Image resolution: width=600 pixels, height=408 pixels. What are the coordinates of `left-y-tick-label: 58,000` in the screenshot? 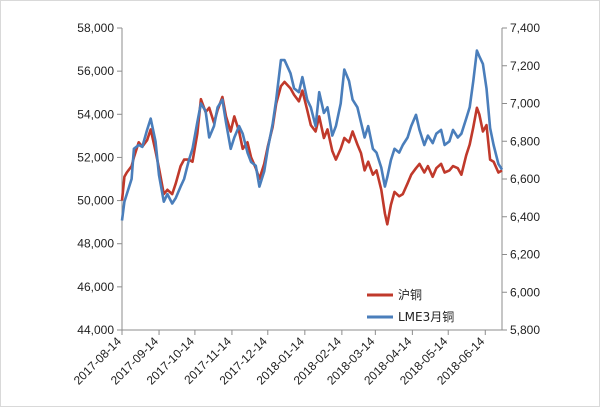 It's located at (95, 28).